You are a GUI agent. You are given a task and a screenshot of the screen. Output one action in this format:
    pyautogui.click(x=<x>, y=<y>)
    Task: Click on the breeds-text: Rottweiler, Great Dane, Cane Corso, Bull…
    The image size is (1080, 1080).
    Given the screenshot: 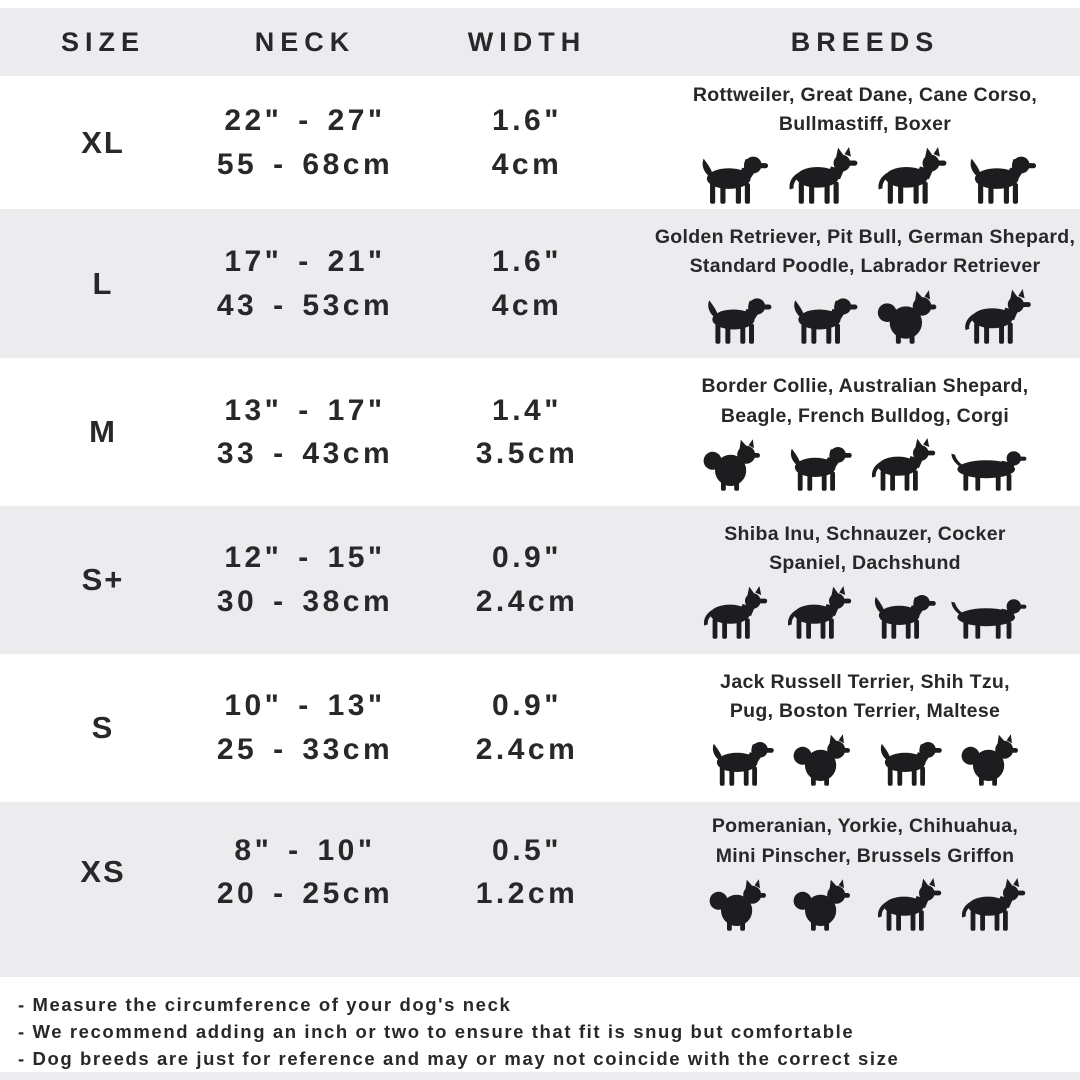 What is the action you would take?
    pyautogui.click(x=865, y=110)
    